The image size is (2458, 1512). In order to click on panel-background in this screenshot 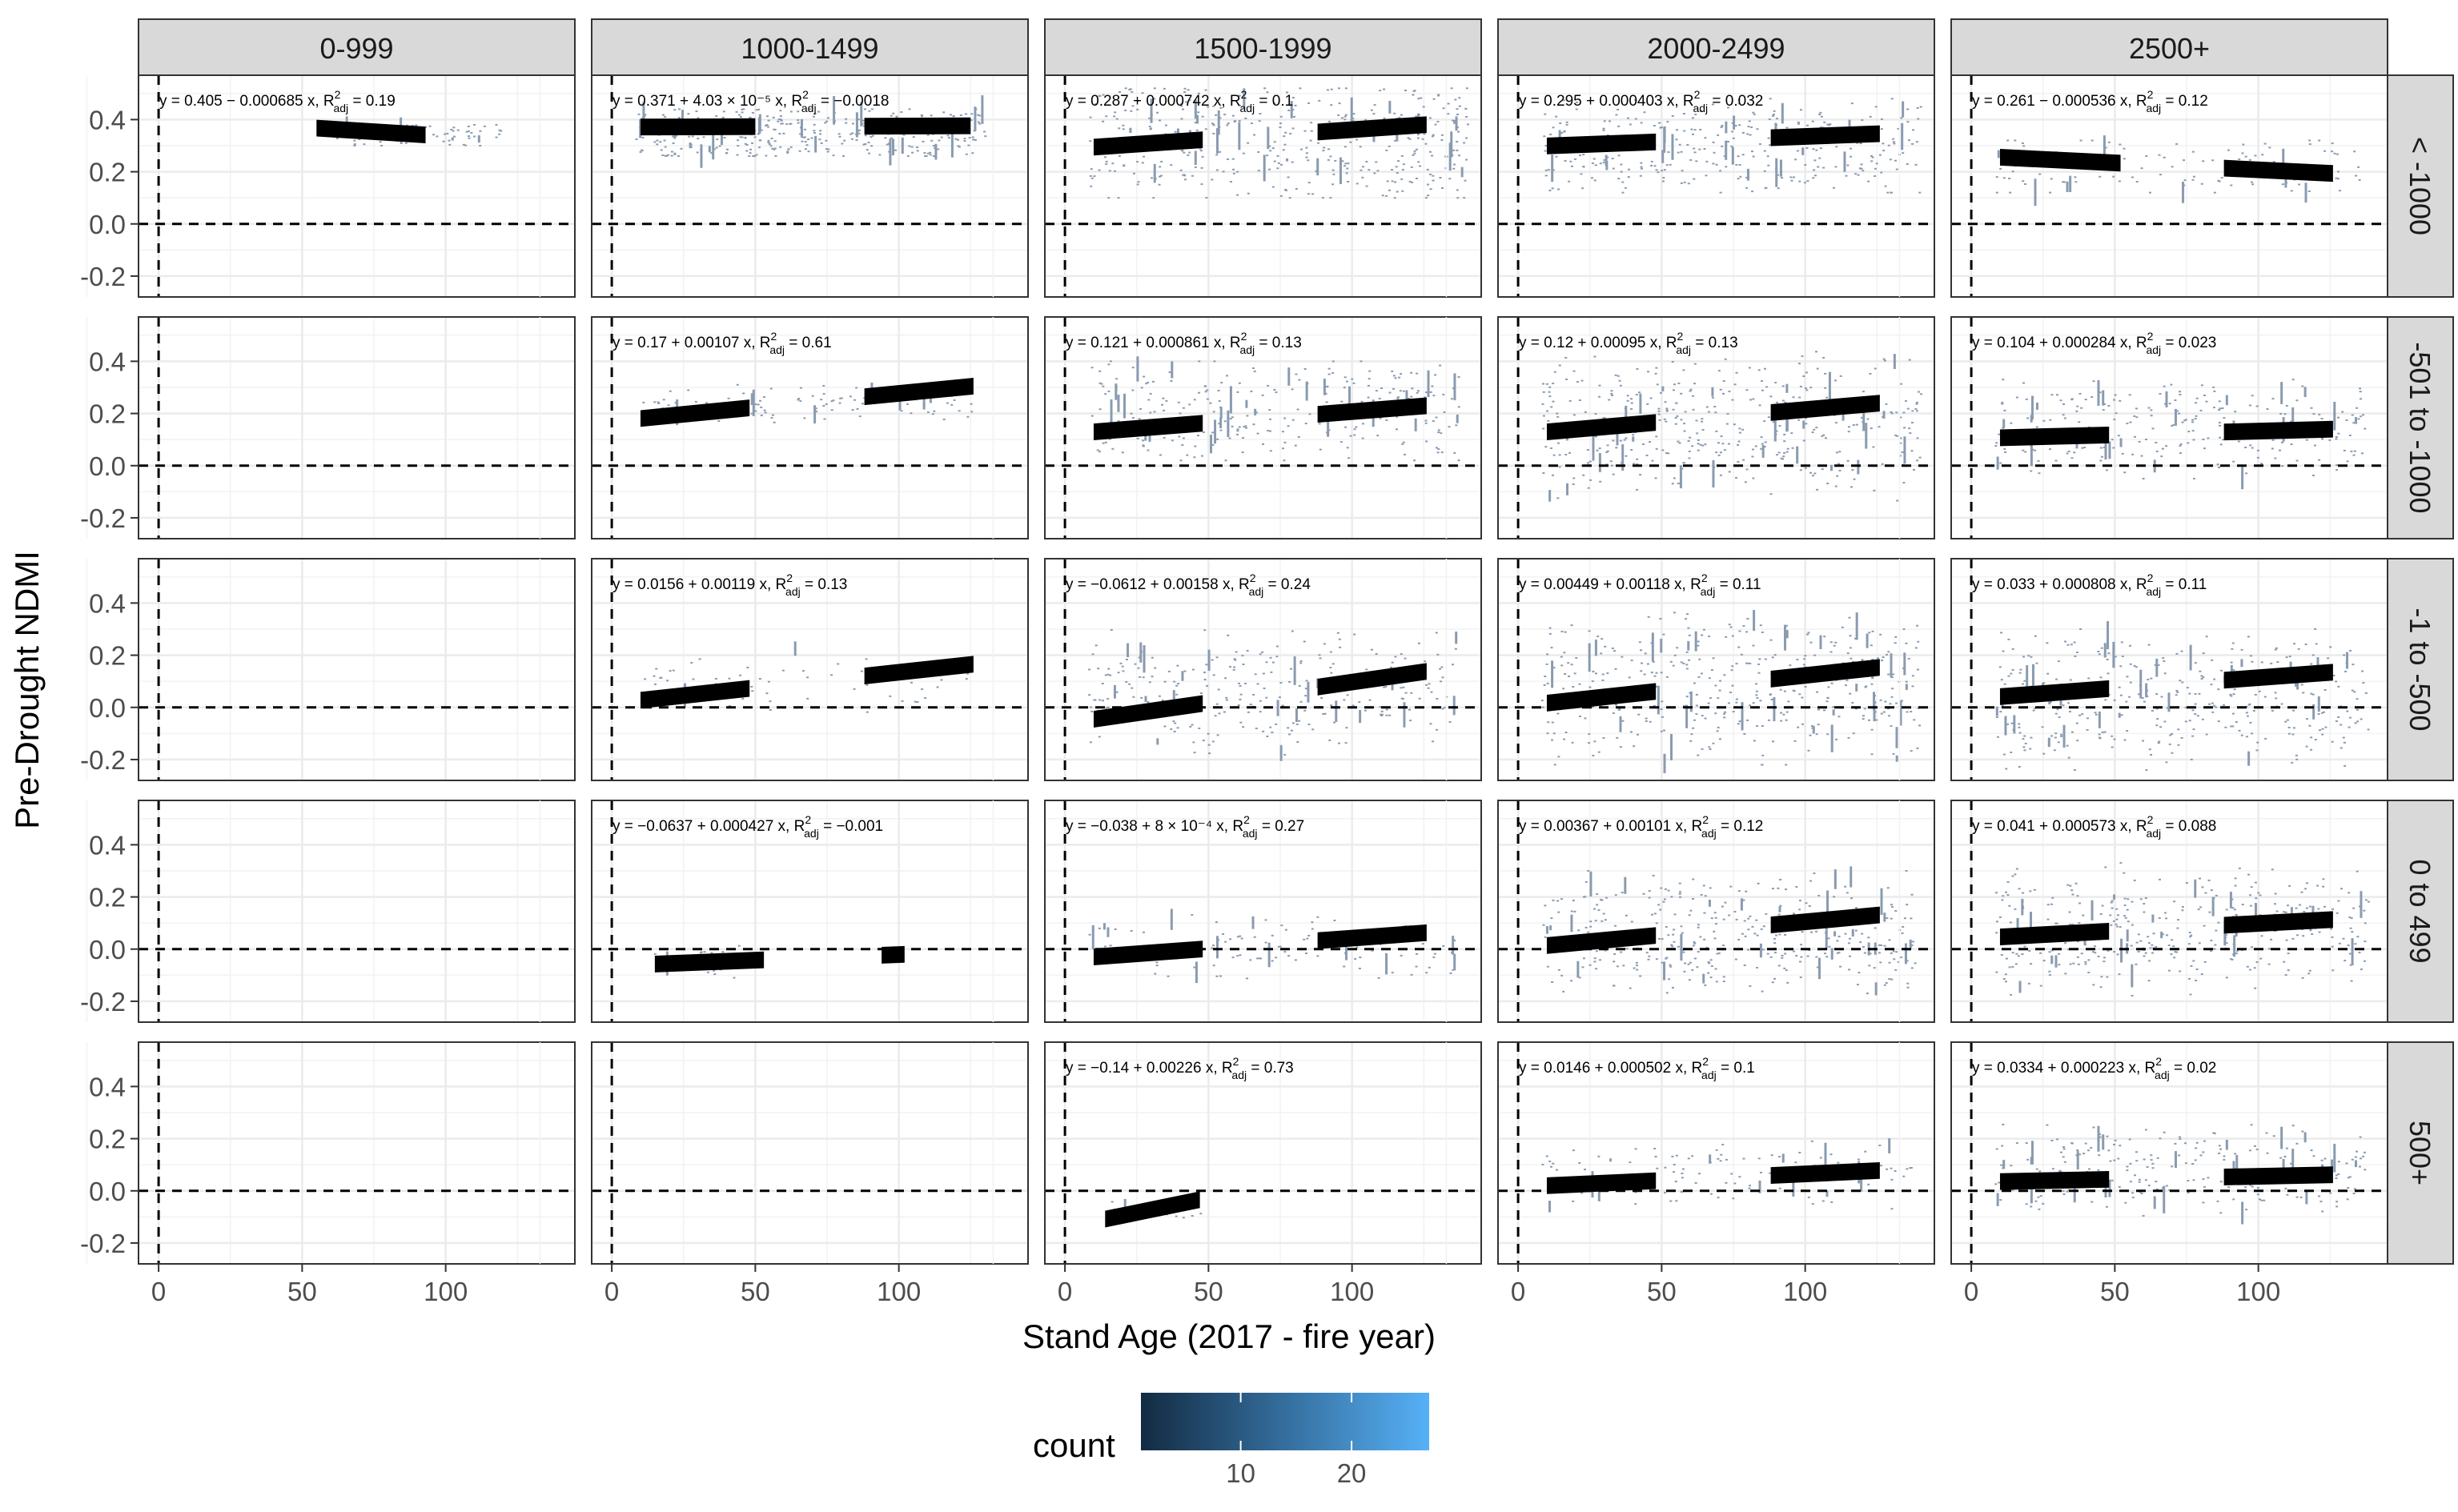, I will do `click(357, 670)`.